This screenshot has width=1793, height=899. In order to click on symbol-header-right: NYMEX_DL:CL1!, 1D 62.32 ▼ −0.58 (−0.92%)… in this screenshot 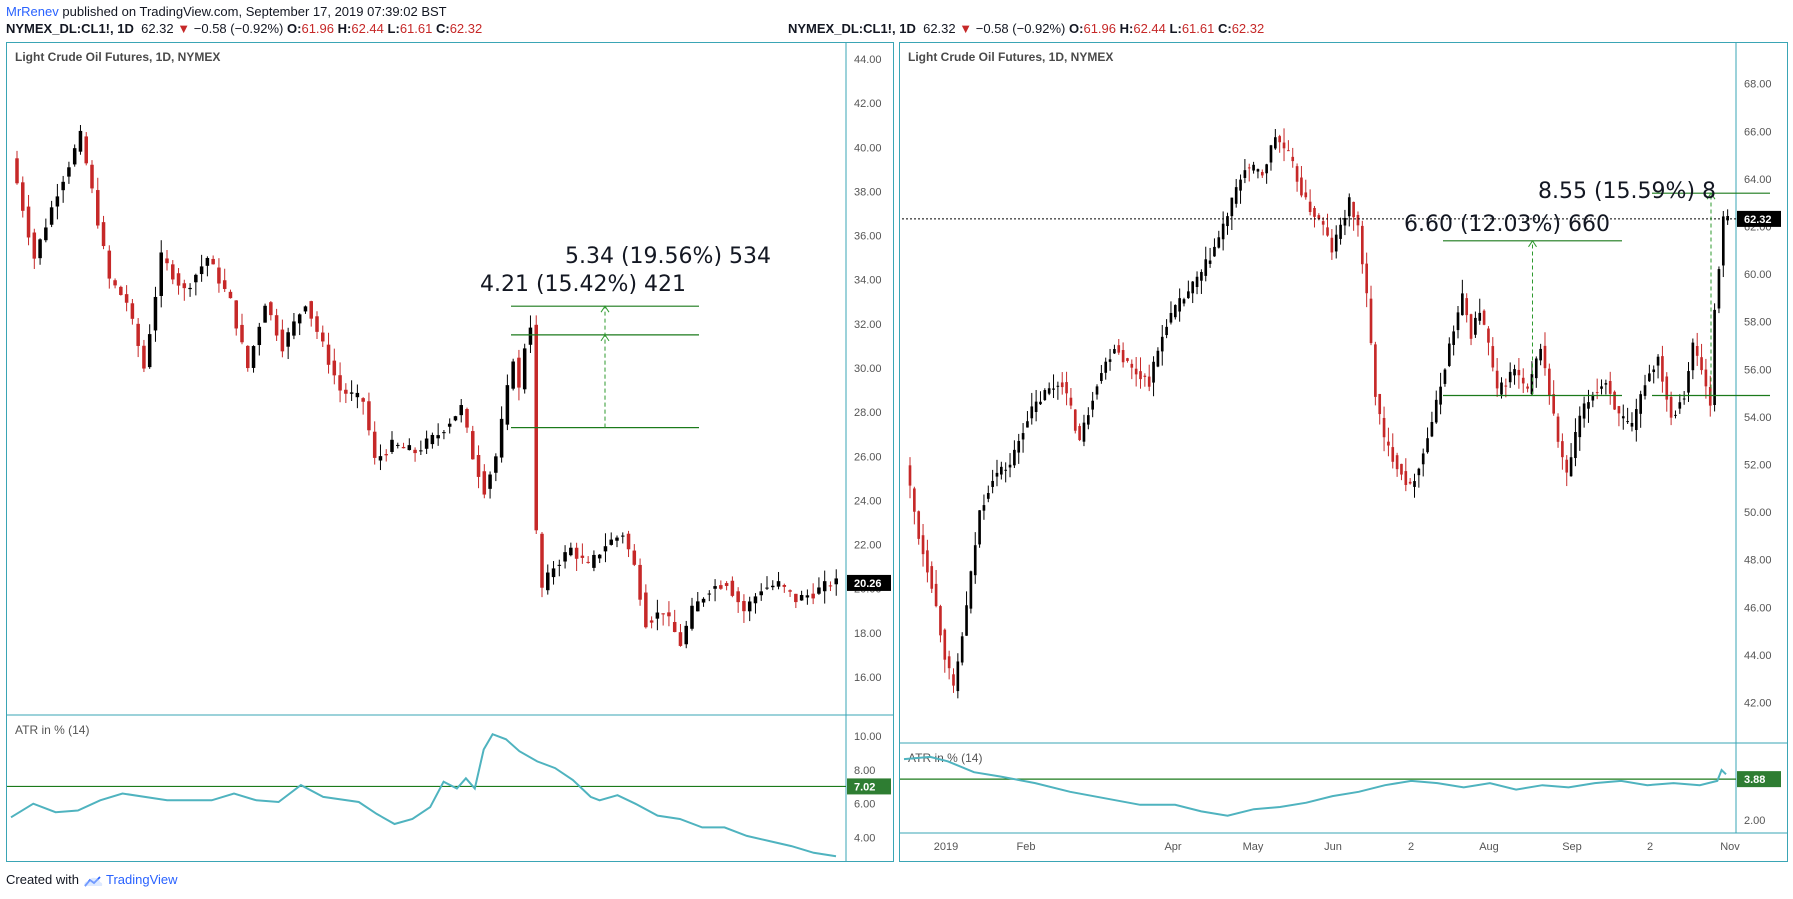, I will do `click(1026, 28)`.